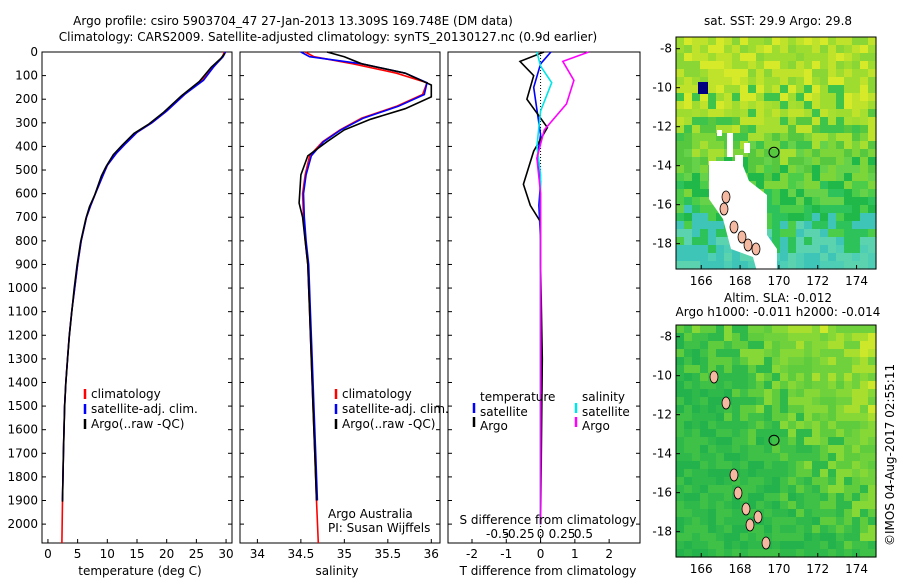 The image size is (900, 580). Describe the element at coordinates (778, 298) in the screenshot. I see `sla-map-title: Altim. SLA: -0.012` at that location.